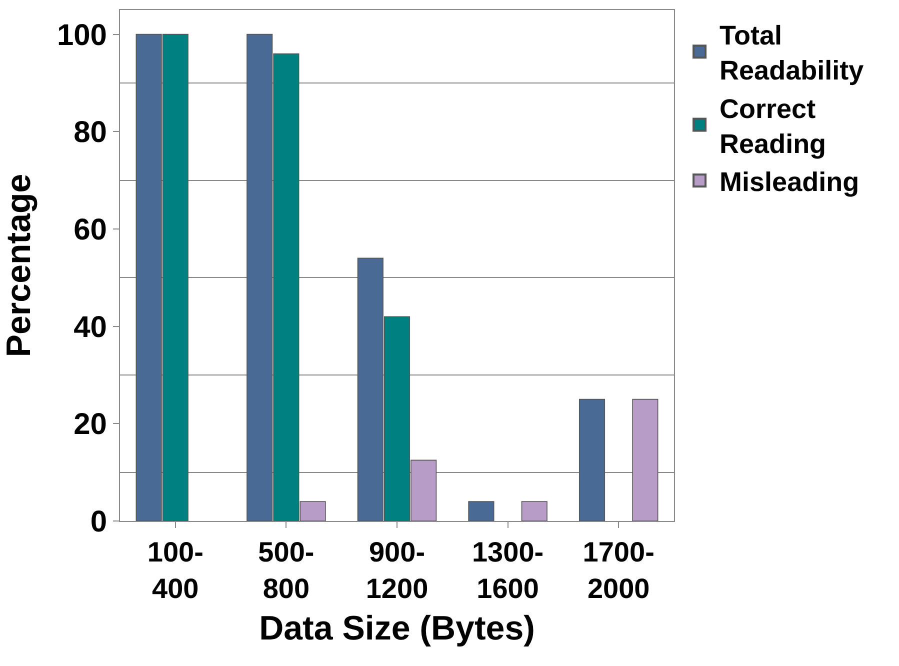  I want to click on y-tick-label: 100, so click(81, 35).